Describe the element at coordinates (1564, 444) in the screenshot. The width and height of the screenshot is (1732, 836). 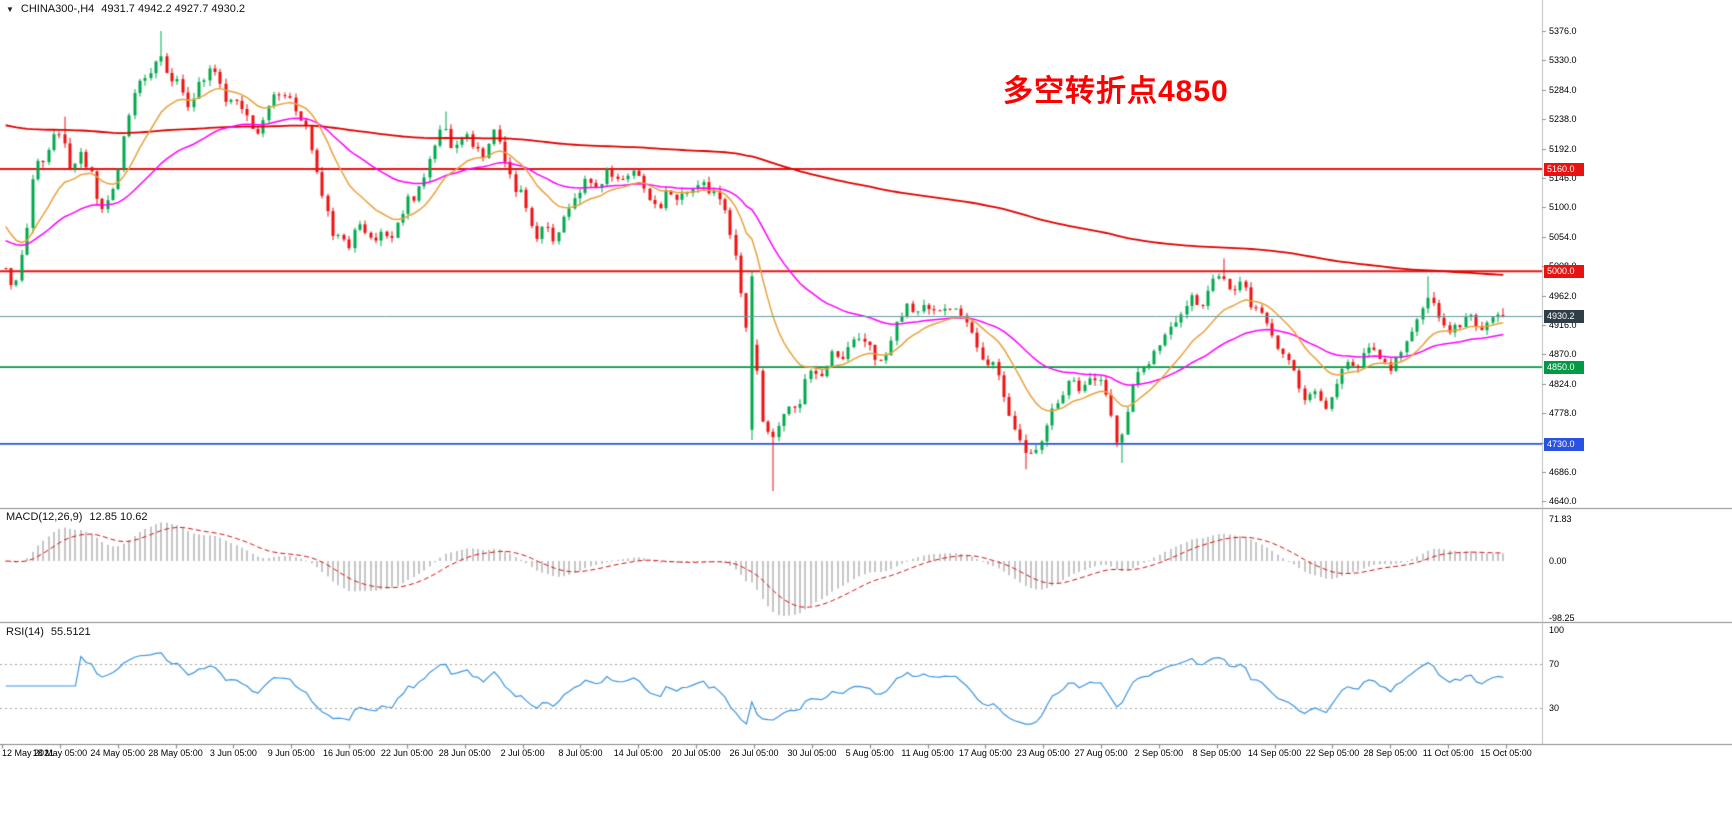
I see `price-badge-4730.0: 4730.0` at that location.